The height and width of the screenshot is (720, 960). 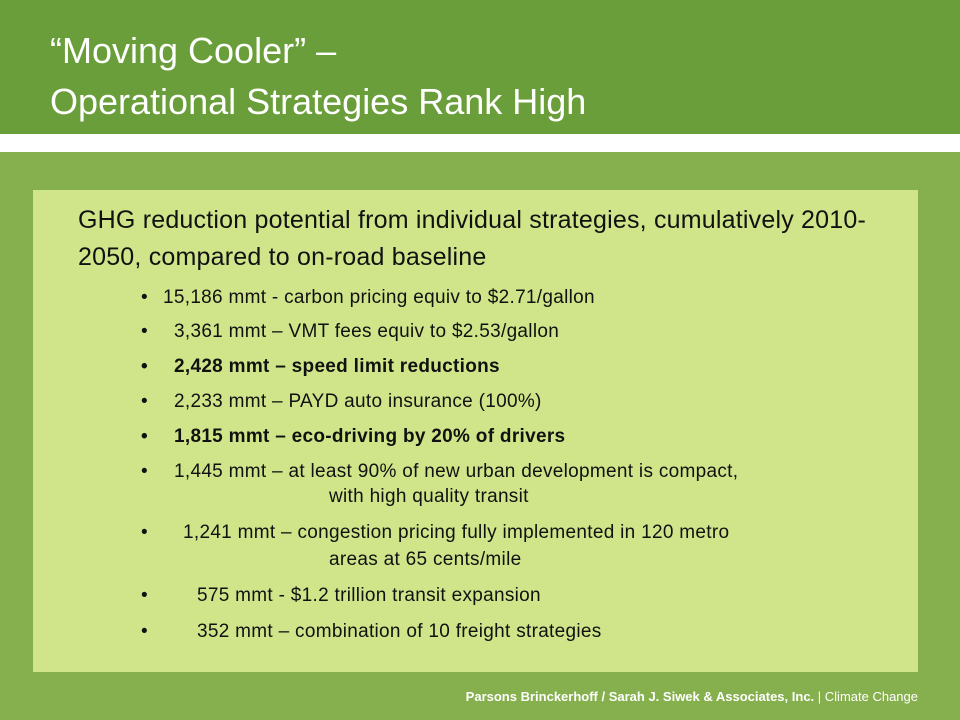 I want to click on footer-topic: Climate Change, so click(x=871, y=696).